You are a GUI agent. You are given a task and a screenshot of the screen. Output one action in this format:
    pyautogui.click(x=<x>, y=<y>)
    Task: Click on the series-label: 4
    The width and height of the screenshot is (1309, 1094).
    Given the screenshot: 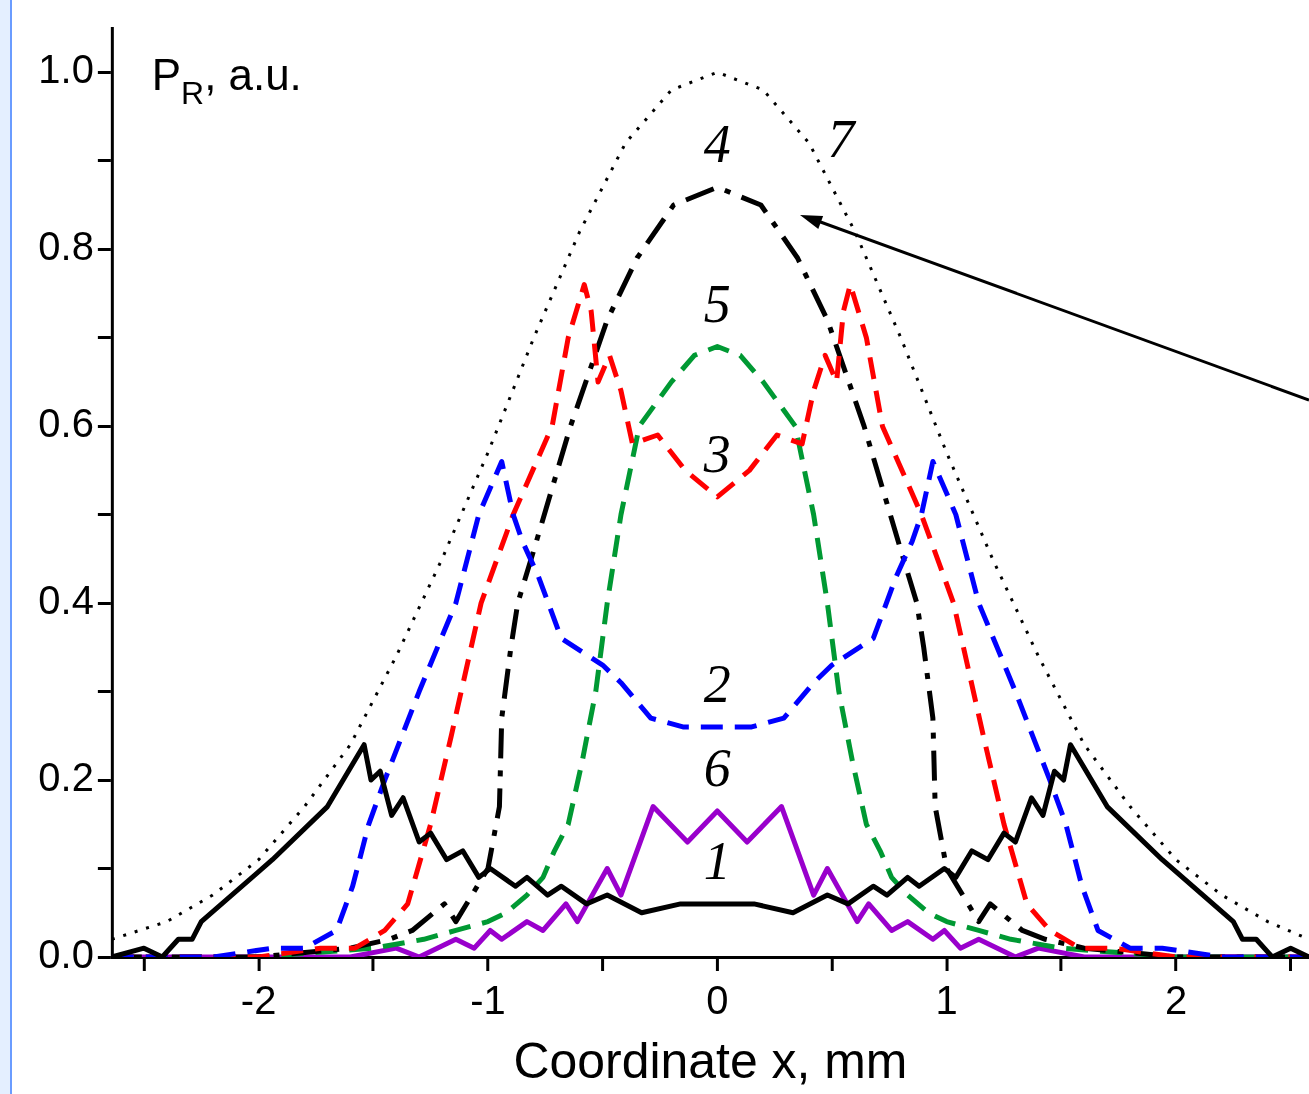 What is the action you would take?
    pyautogui.click(x=717, y=144)
    